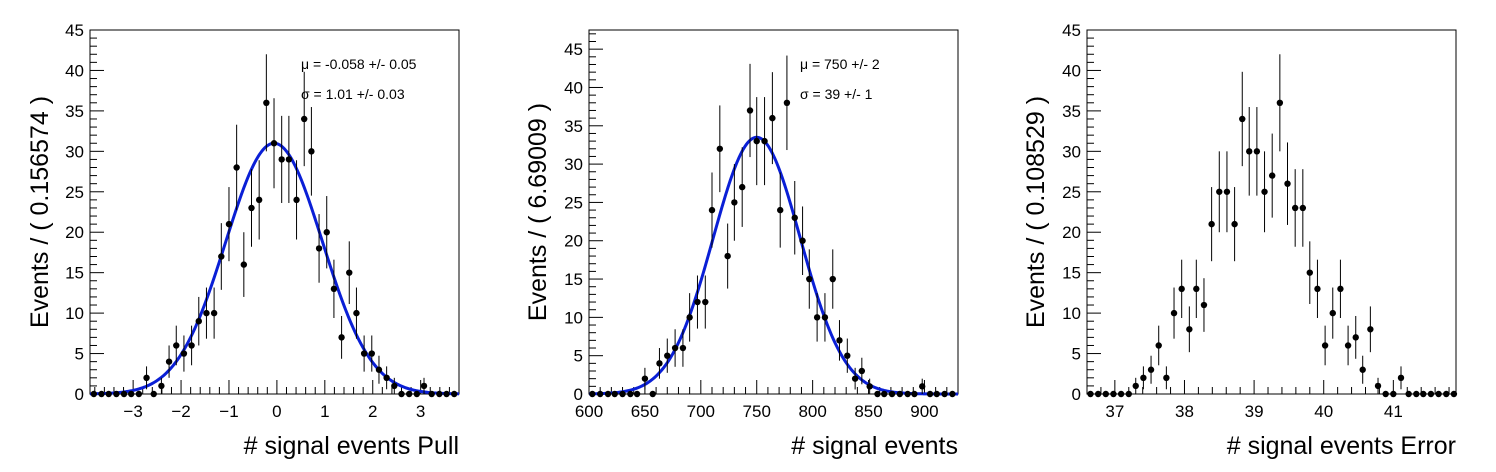  I want to click on x-tick-label: 0, so click(276, 411).